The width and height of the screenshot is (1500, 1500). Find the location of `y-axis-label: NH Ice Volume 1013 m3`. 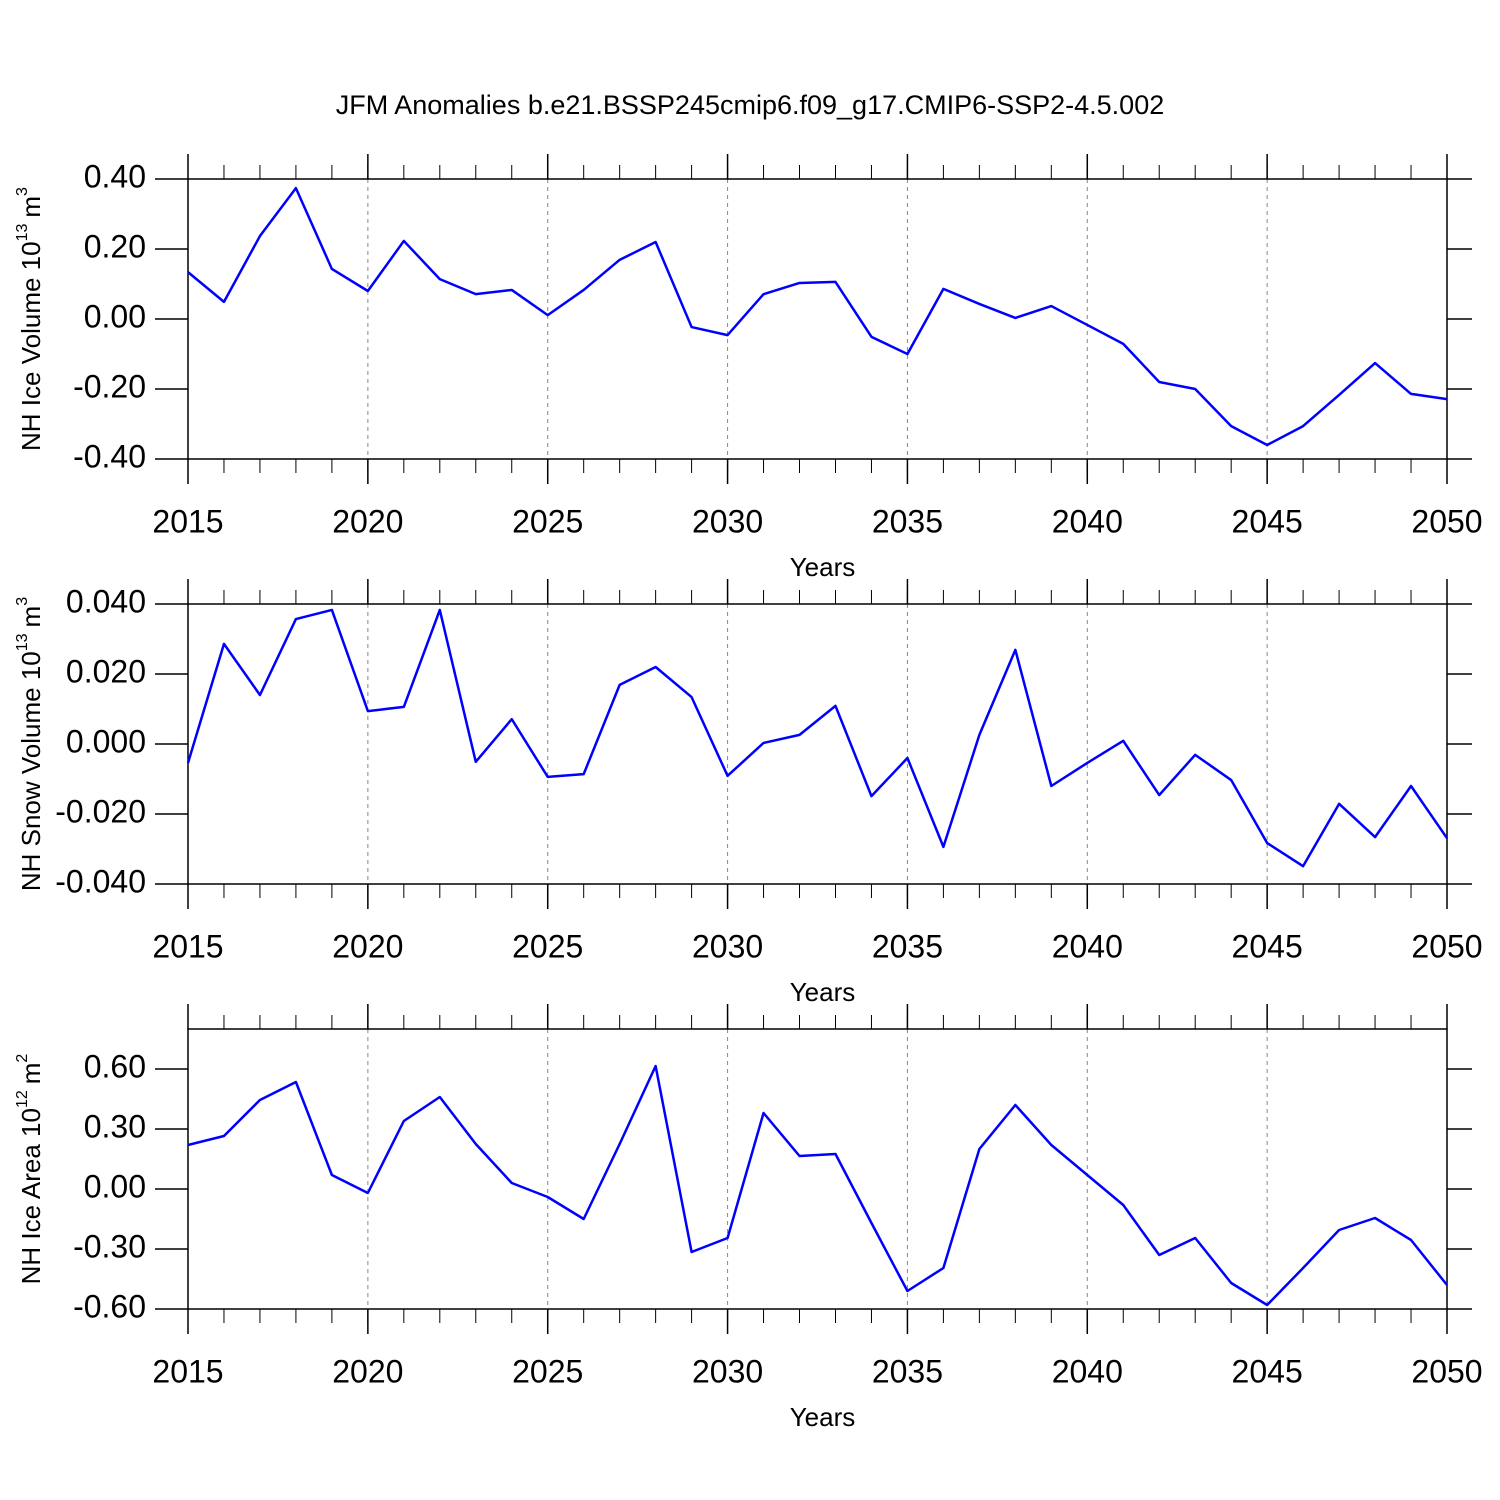

y-axis-label: NH Ice Volume 1013 m3 is located at coordinates (30, 319).